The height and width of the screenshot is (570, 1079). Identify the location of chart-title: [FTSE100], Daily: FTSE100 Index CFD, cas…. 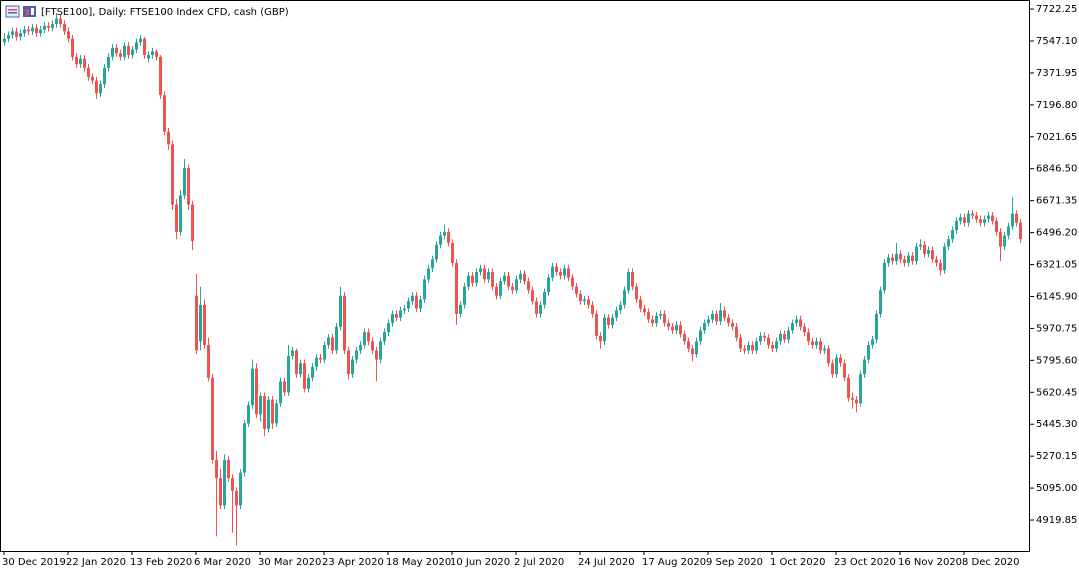
(165, 12).